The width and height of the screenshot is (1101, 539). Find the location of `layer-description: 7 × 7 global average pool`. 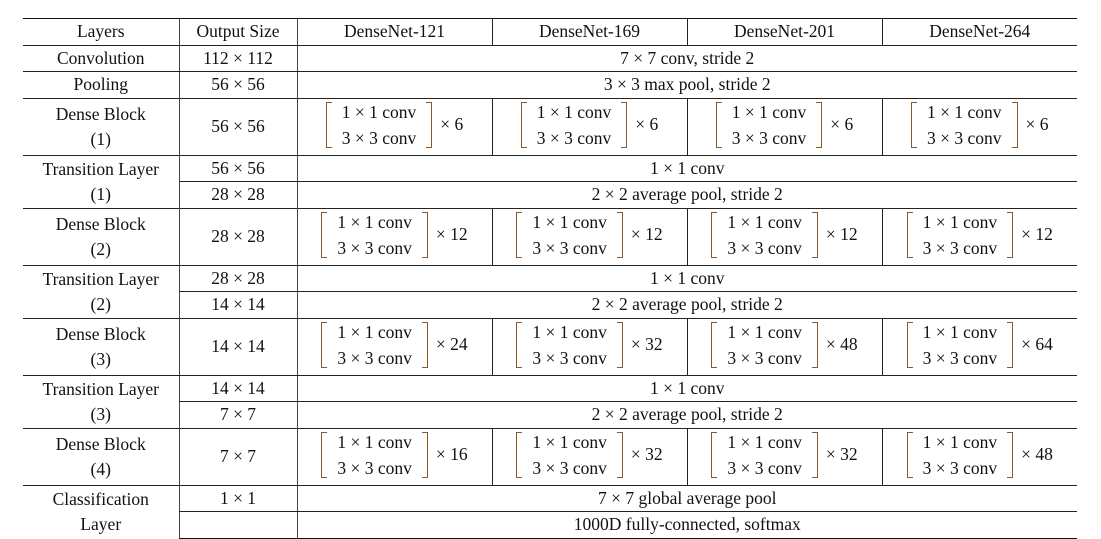

layer-description: 7 × 7 global average pool is located at coordinates (686, 498).